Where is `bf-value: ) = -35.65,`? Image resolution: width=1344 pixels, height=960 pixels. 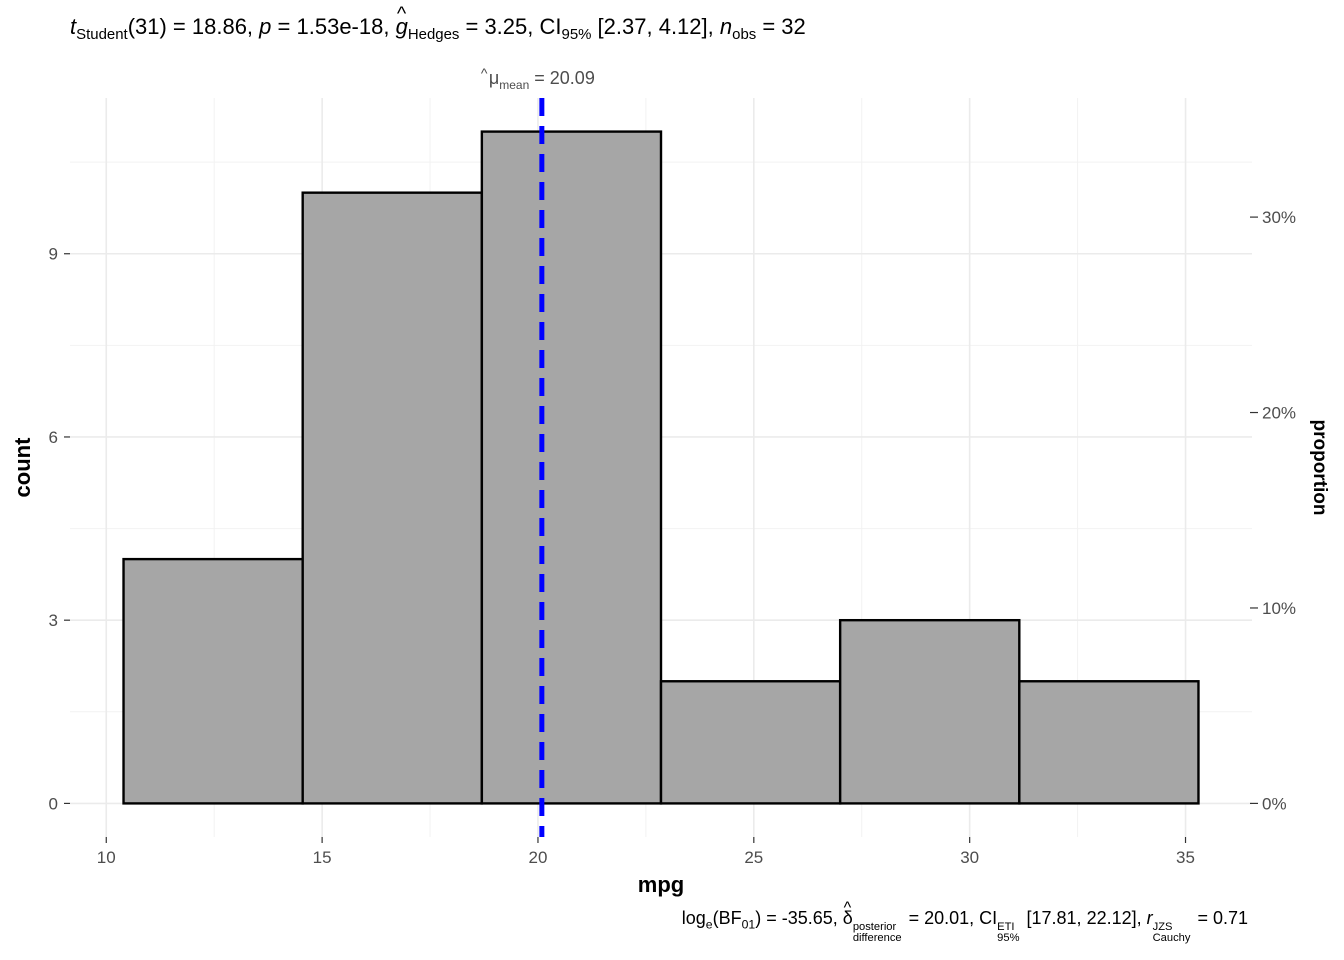 bf-value: ) = -35.65, is located at coordinates (799, 918).